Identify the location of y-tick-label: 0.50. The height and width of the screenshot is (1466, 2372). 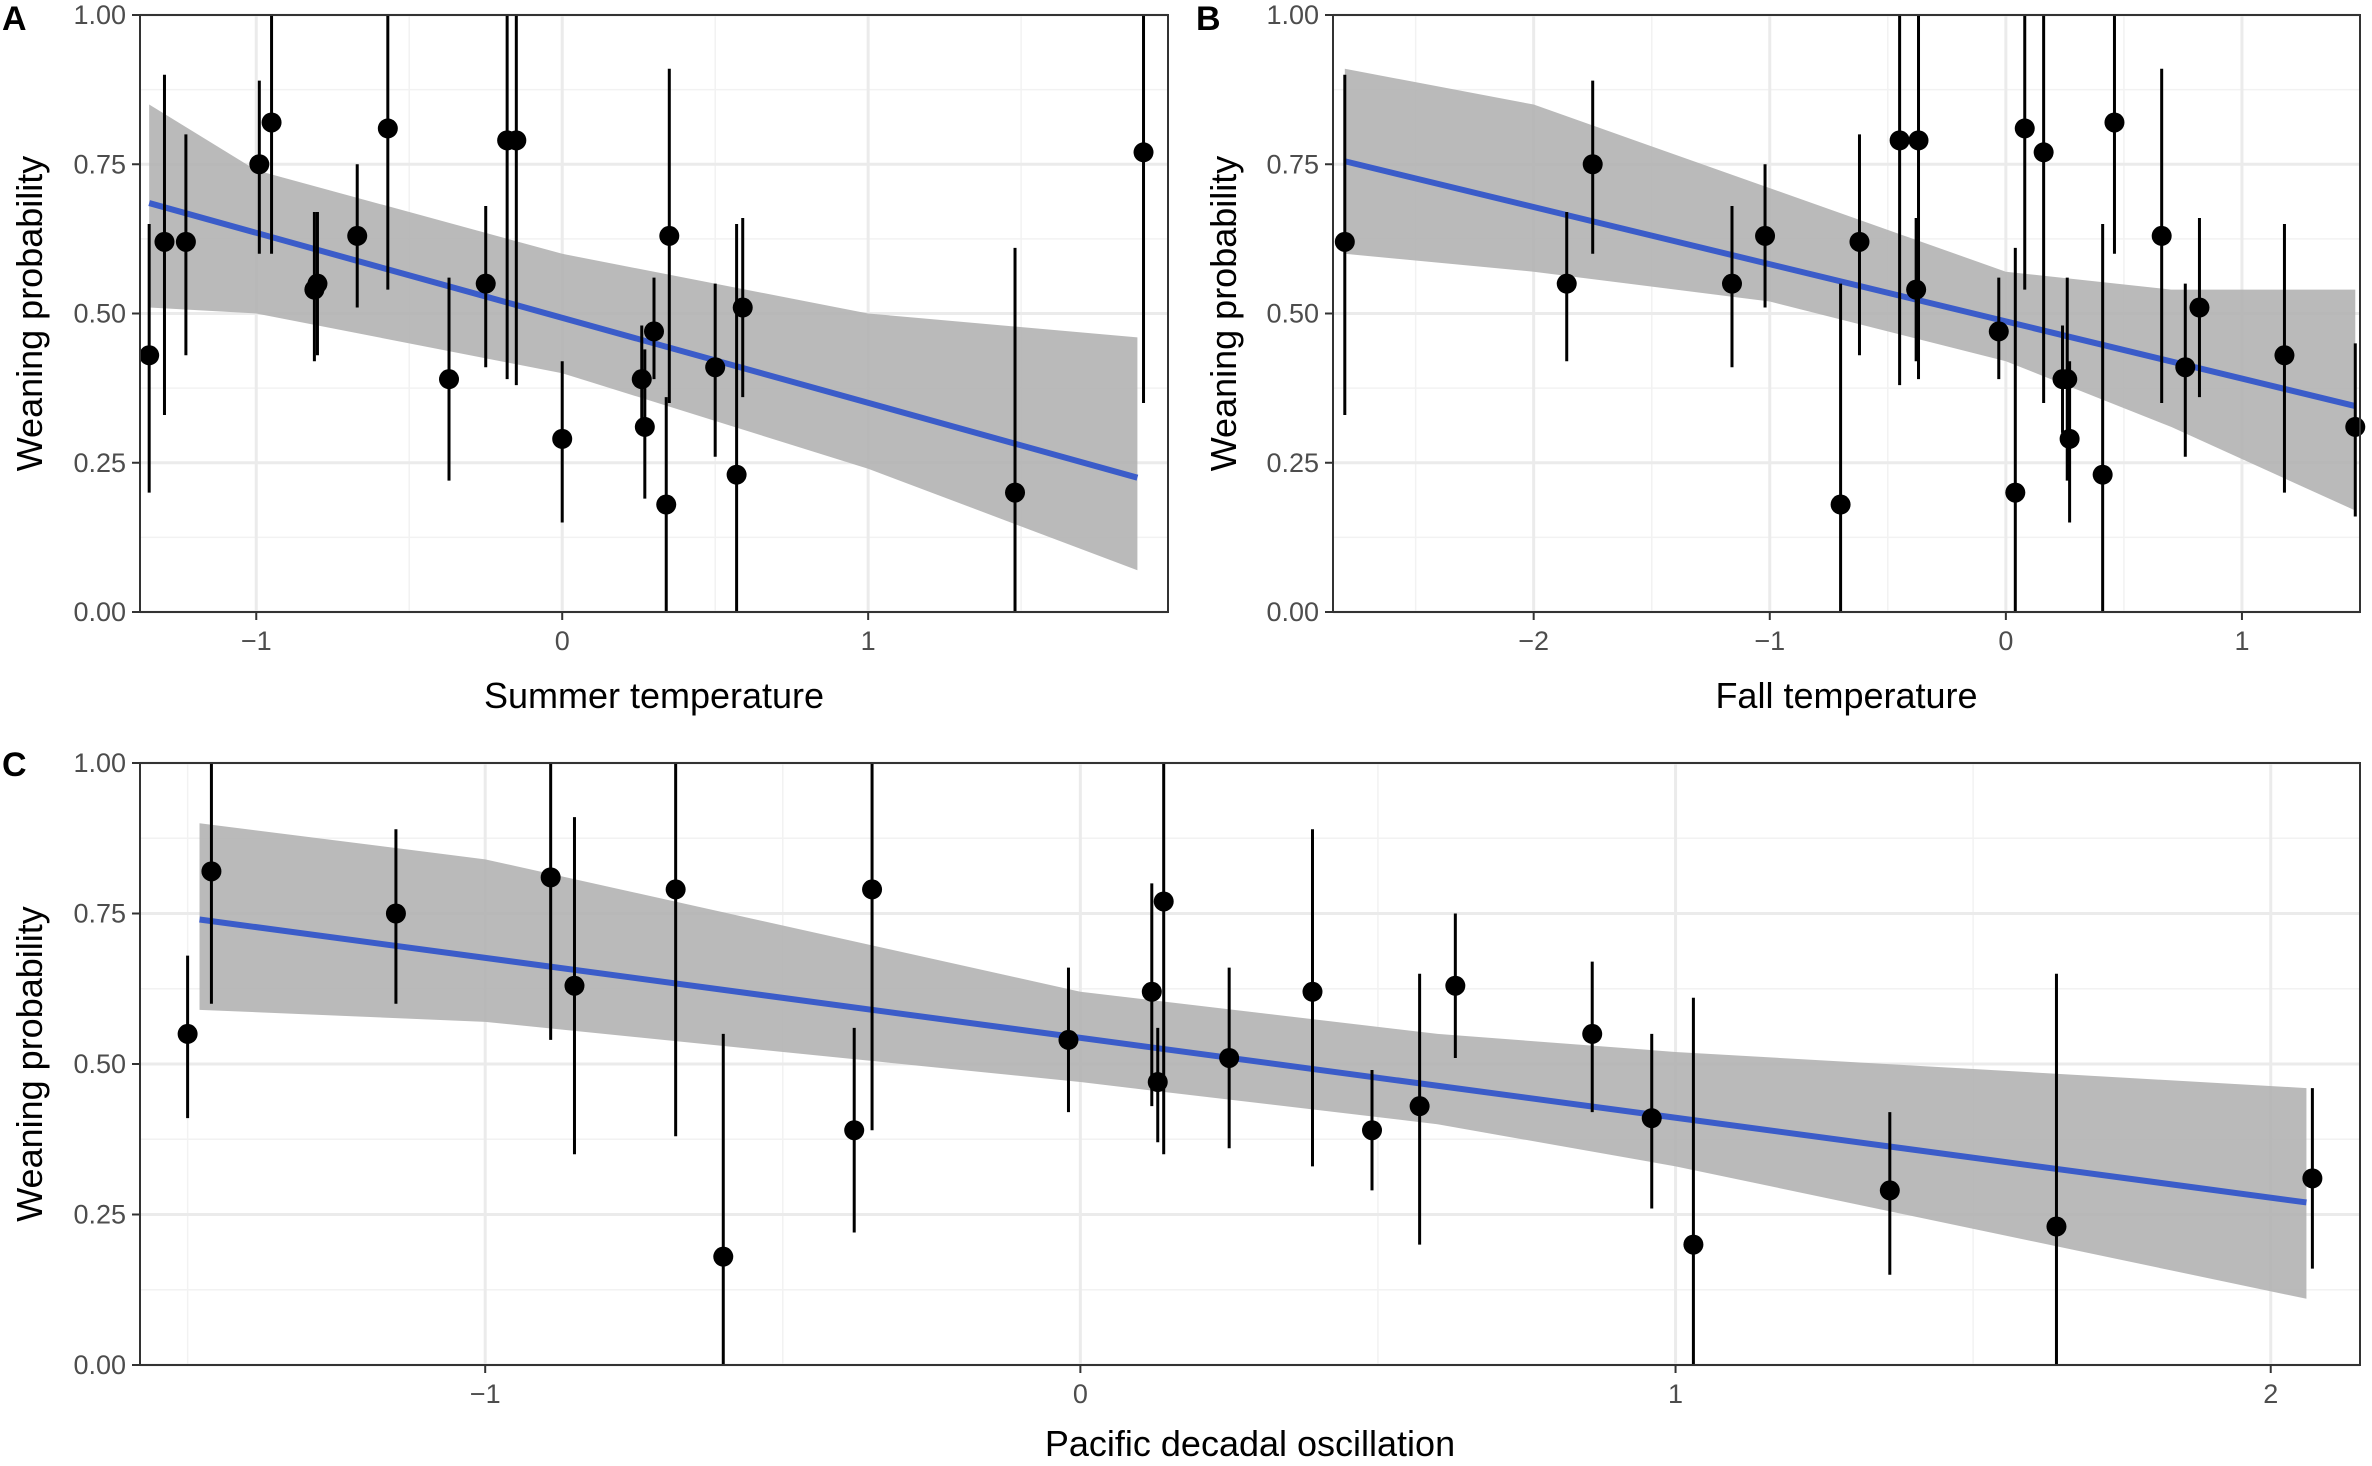
(99, 314).